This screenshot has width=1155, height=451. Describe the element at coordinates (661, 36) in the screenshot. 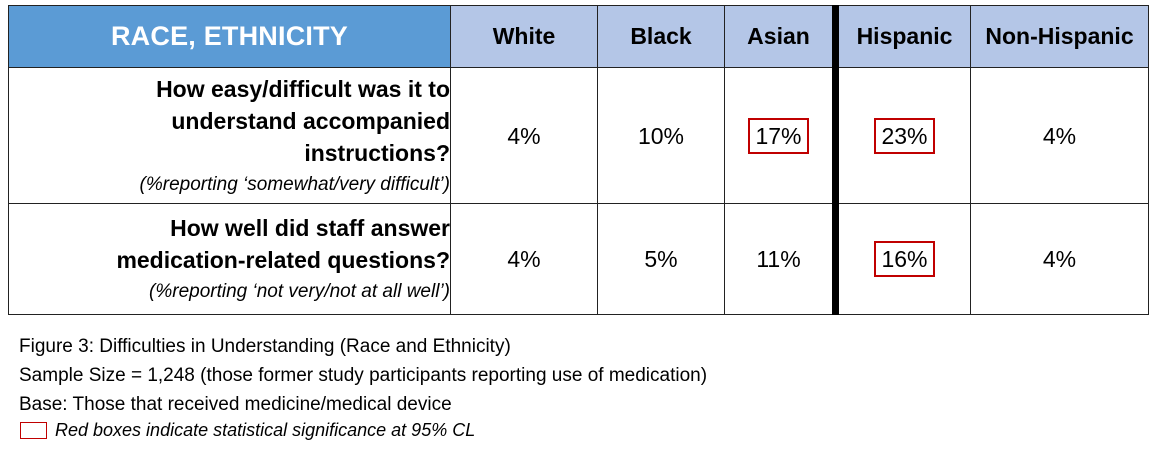

I see `column-header-black: Black` at that location.